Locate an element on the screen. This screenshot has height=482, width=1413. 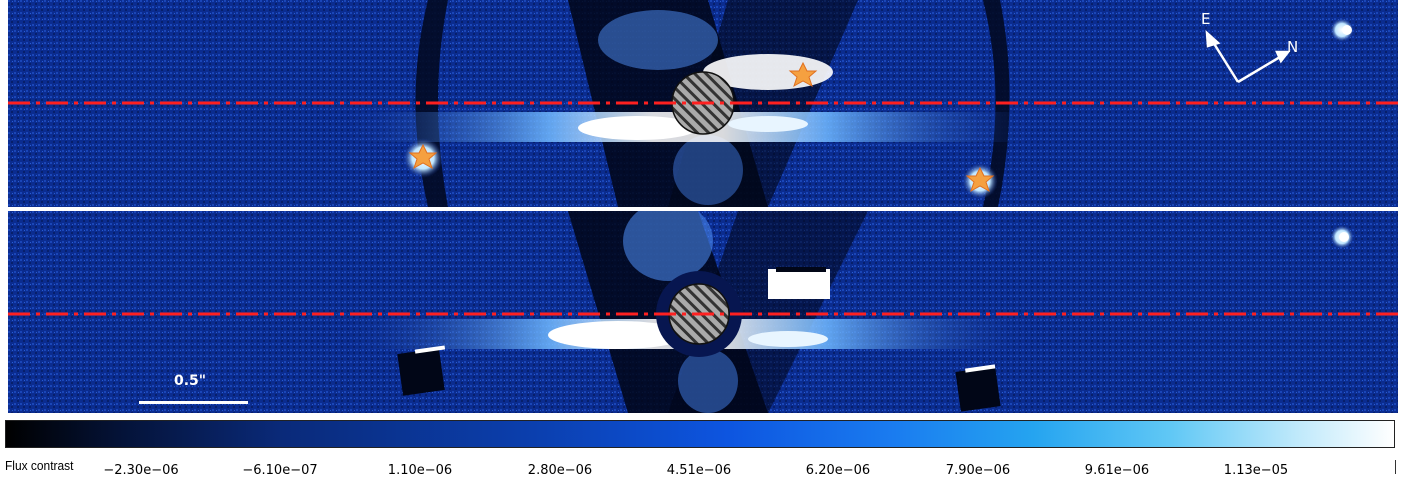
colorbar-tick: −6.10e−07 is located at coordinates (280, 470).